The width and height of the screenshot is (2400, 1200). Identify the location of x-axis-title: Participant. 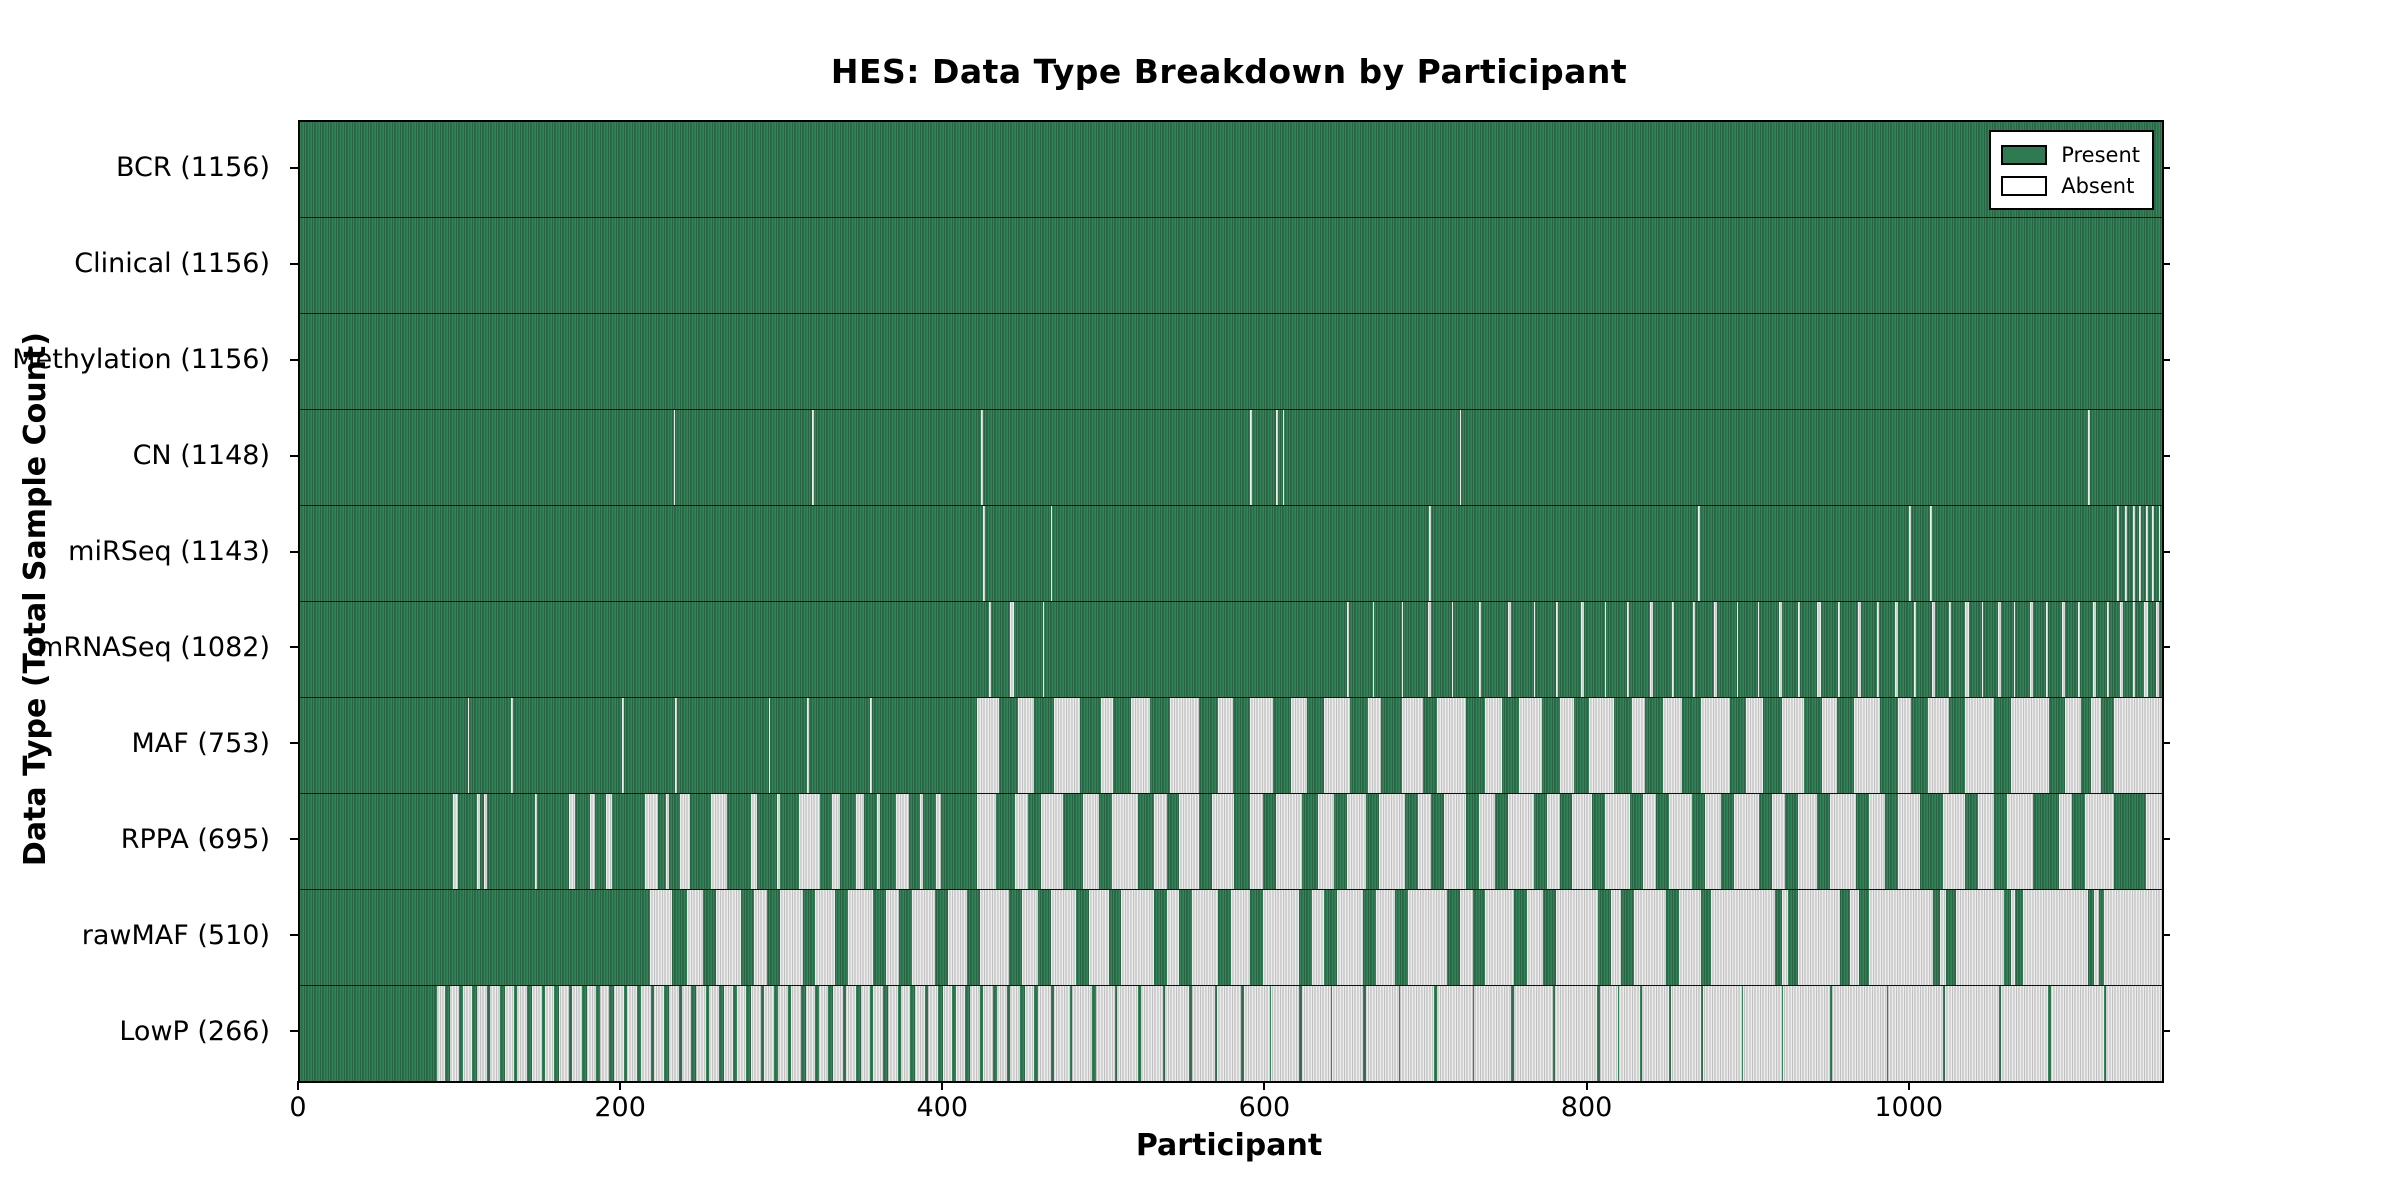
(1229, 1145).